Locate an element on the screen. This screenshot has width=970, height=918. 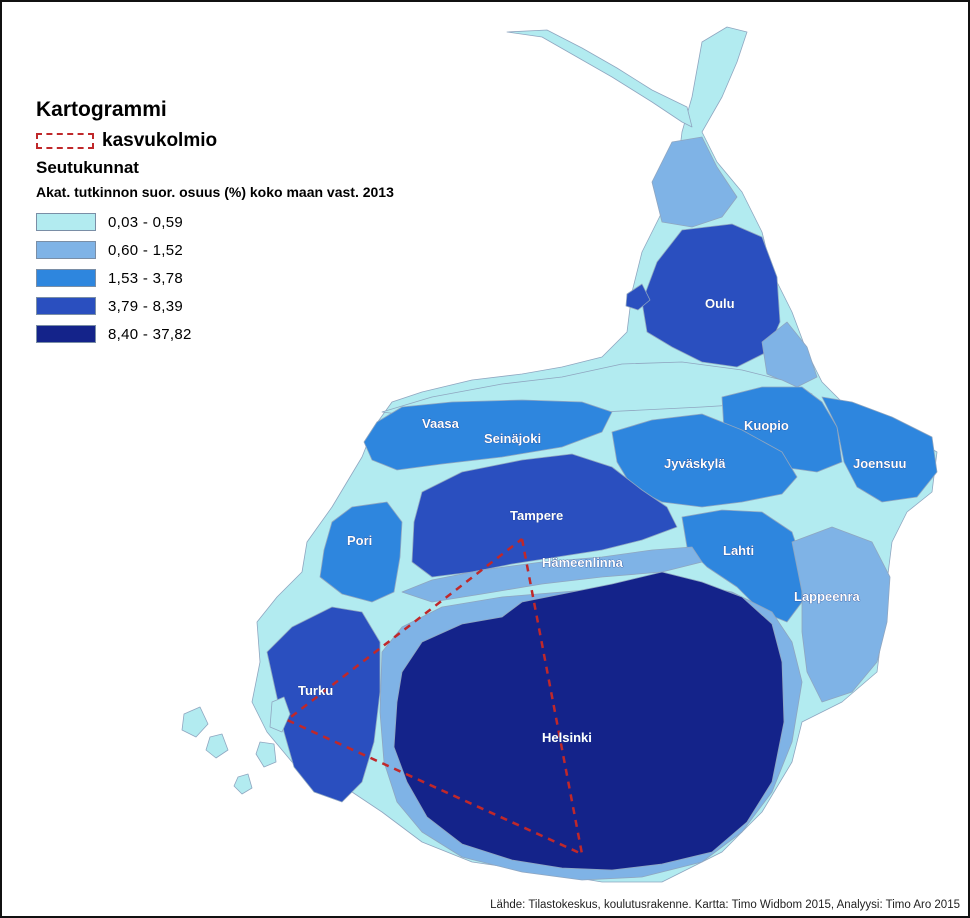
region-north-arm is located at coordinates (599, 78).